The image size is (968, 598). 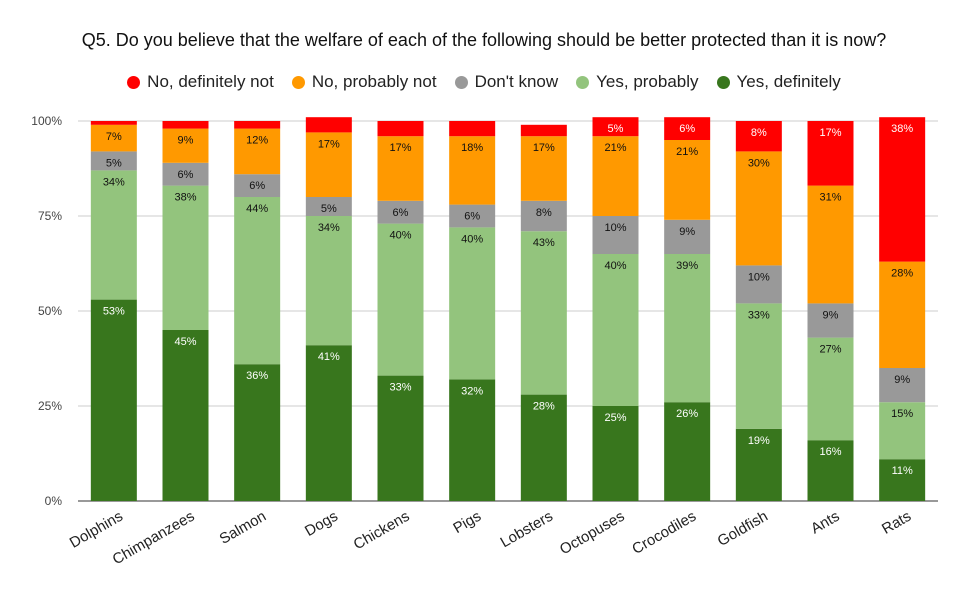 What do you see at coordinates (185, 342) in the screenshot?
I see `data-label: 45%` at bounding box center [185, 342].